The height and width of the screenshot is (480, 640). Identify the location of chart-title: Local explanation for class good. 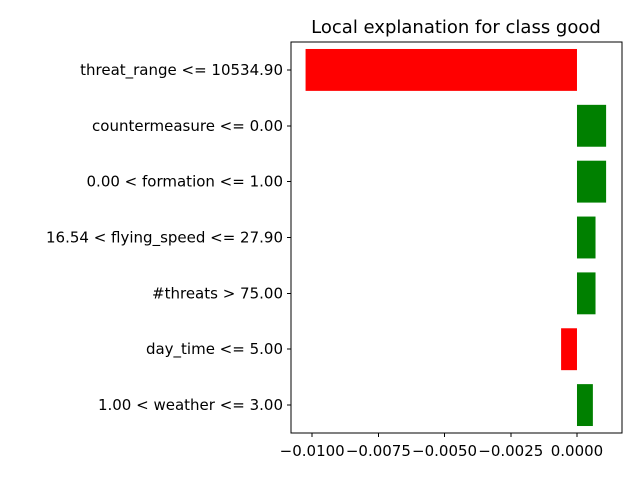
(456, 27).